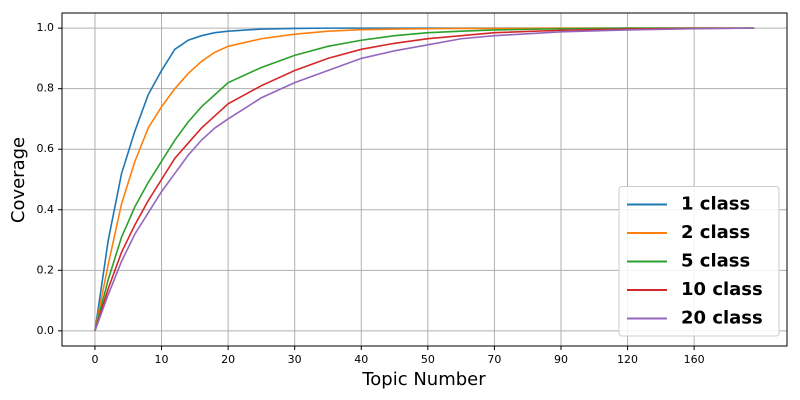 The width and height of the screenshot is (800, 400). I want to click on y-axis-label: Coverage, so click(18, 180).